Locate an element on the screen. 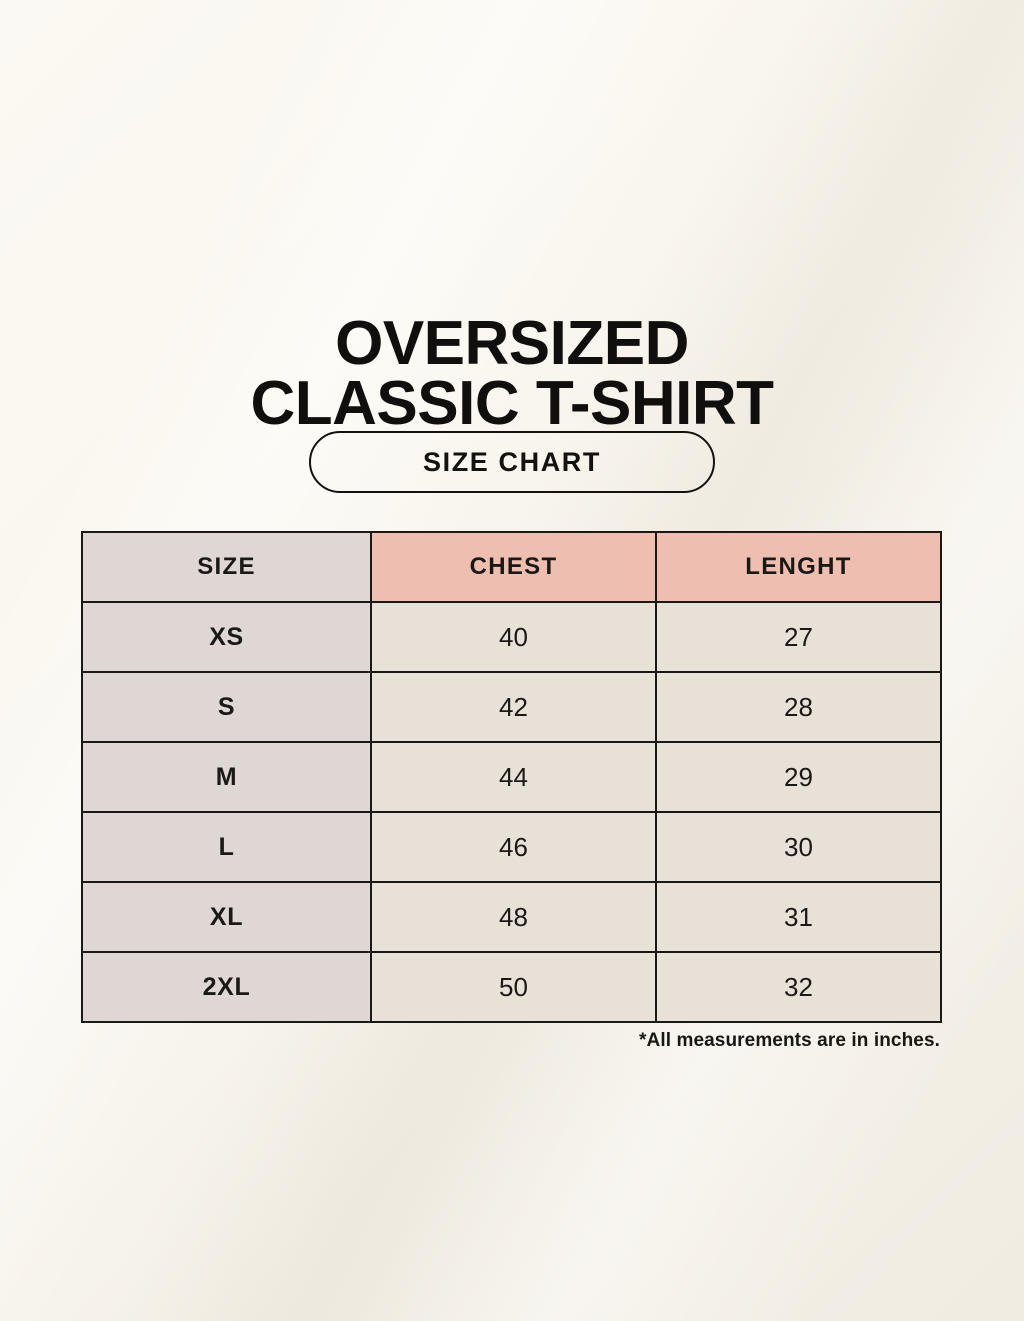 This screenshot has width=1024, height=1321. cell-chest: 44 is located at coordinates (513, 777).